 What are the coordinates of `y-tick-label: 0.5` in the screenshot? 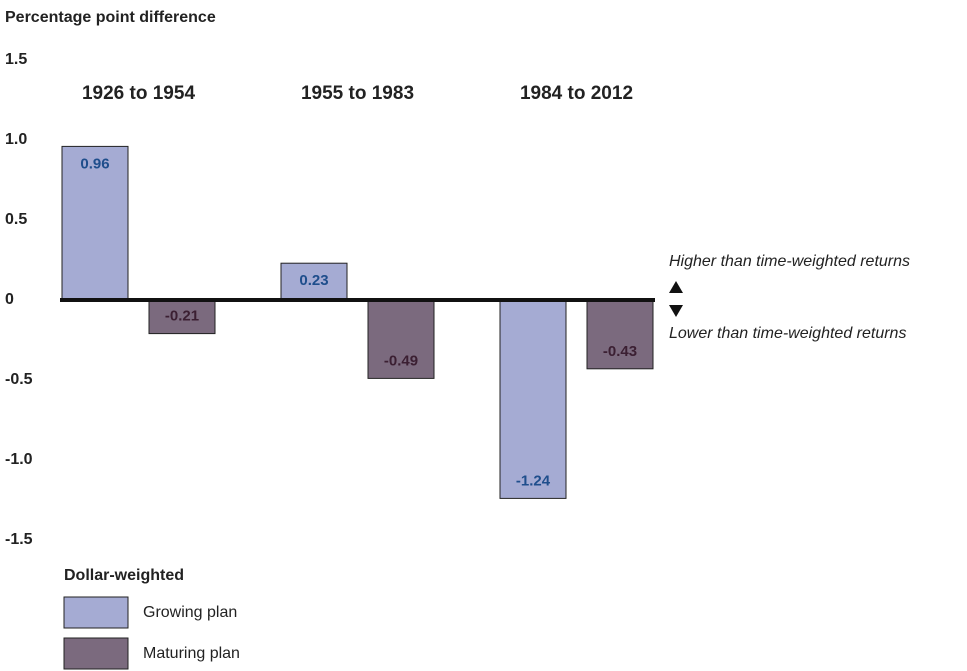 It's located at (16, 219).